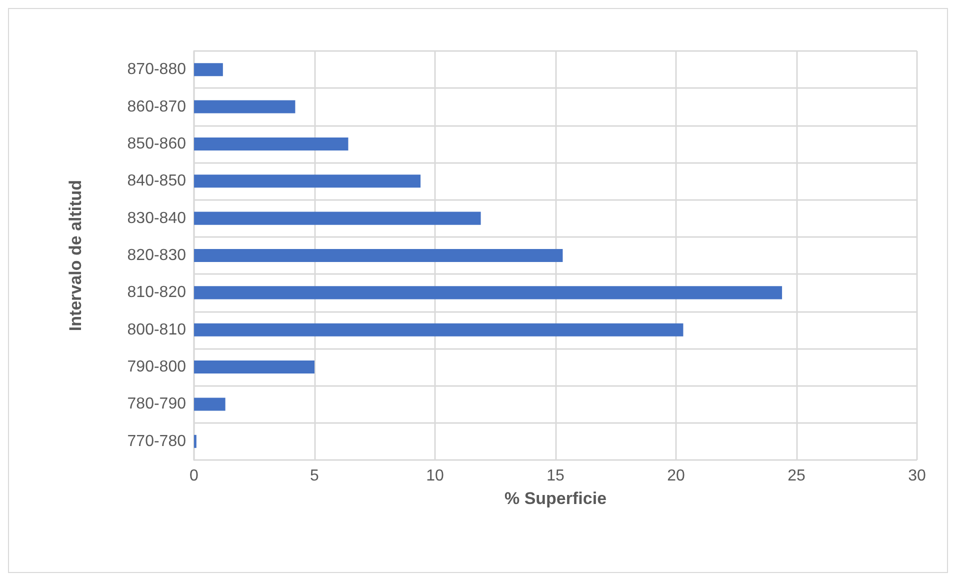  I want to click on y-tick-label: 820-830, so click(156, 255).